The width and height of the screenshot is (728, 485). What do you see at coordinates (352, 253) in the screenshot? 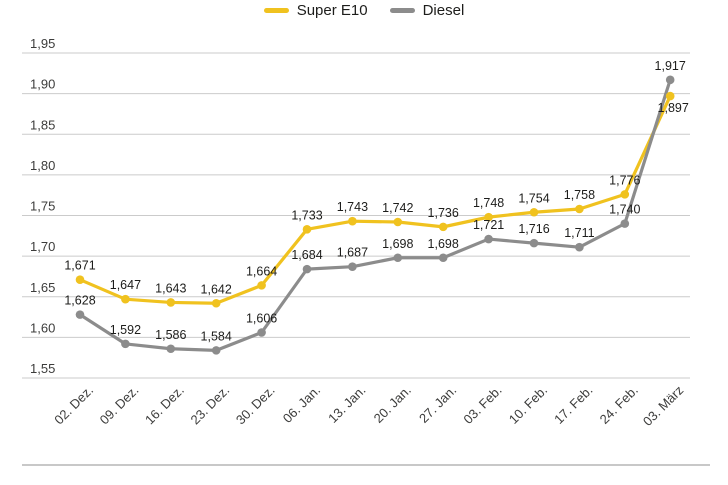
I see `data-point-label: 1,687` at bounding box center [352, 253].